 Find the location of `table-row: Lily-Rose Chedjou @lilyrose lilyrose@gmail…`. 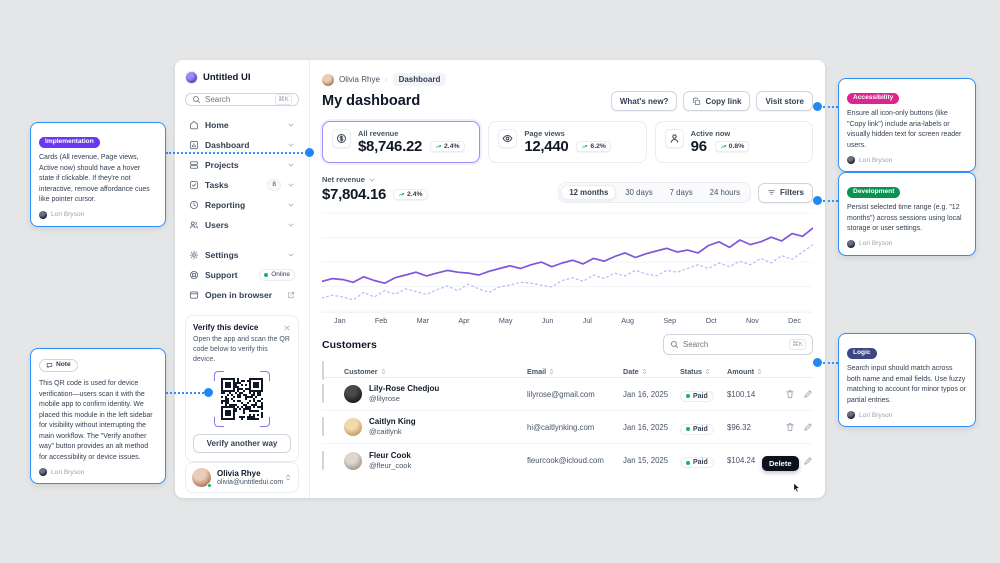

table-row: Lily-Rose Chedjou @lilyrose lilyrose@gmail… is located at coordinates (567, 394).